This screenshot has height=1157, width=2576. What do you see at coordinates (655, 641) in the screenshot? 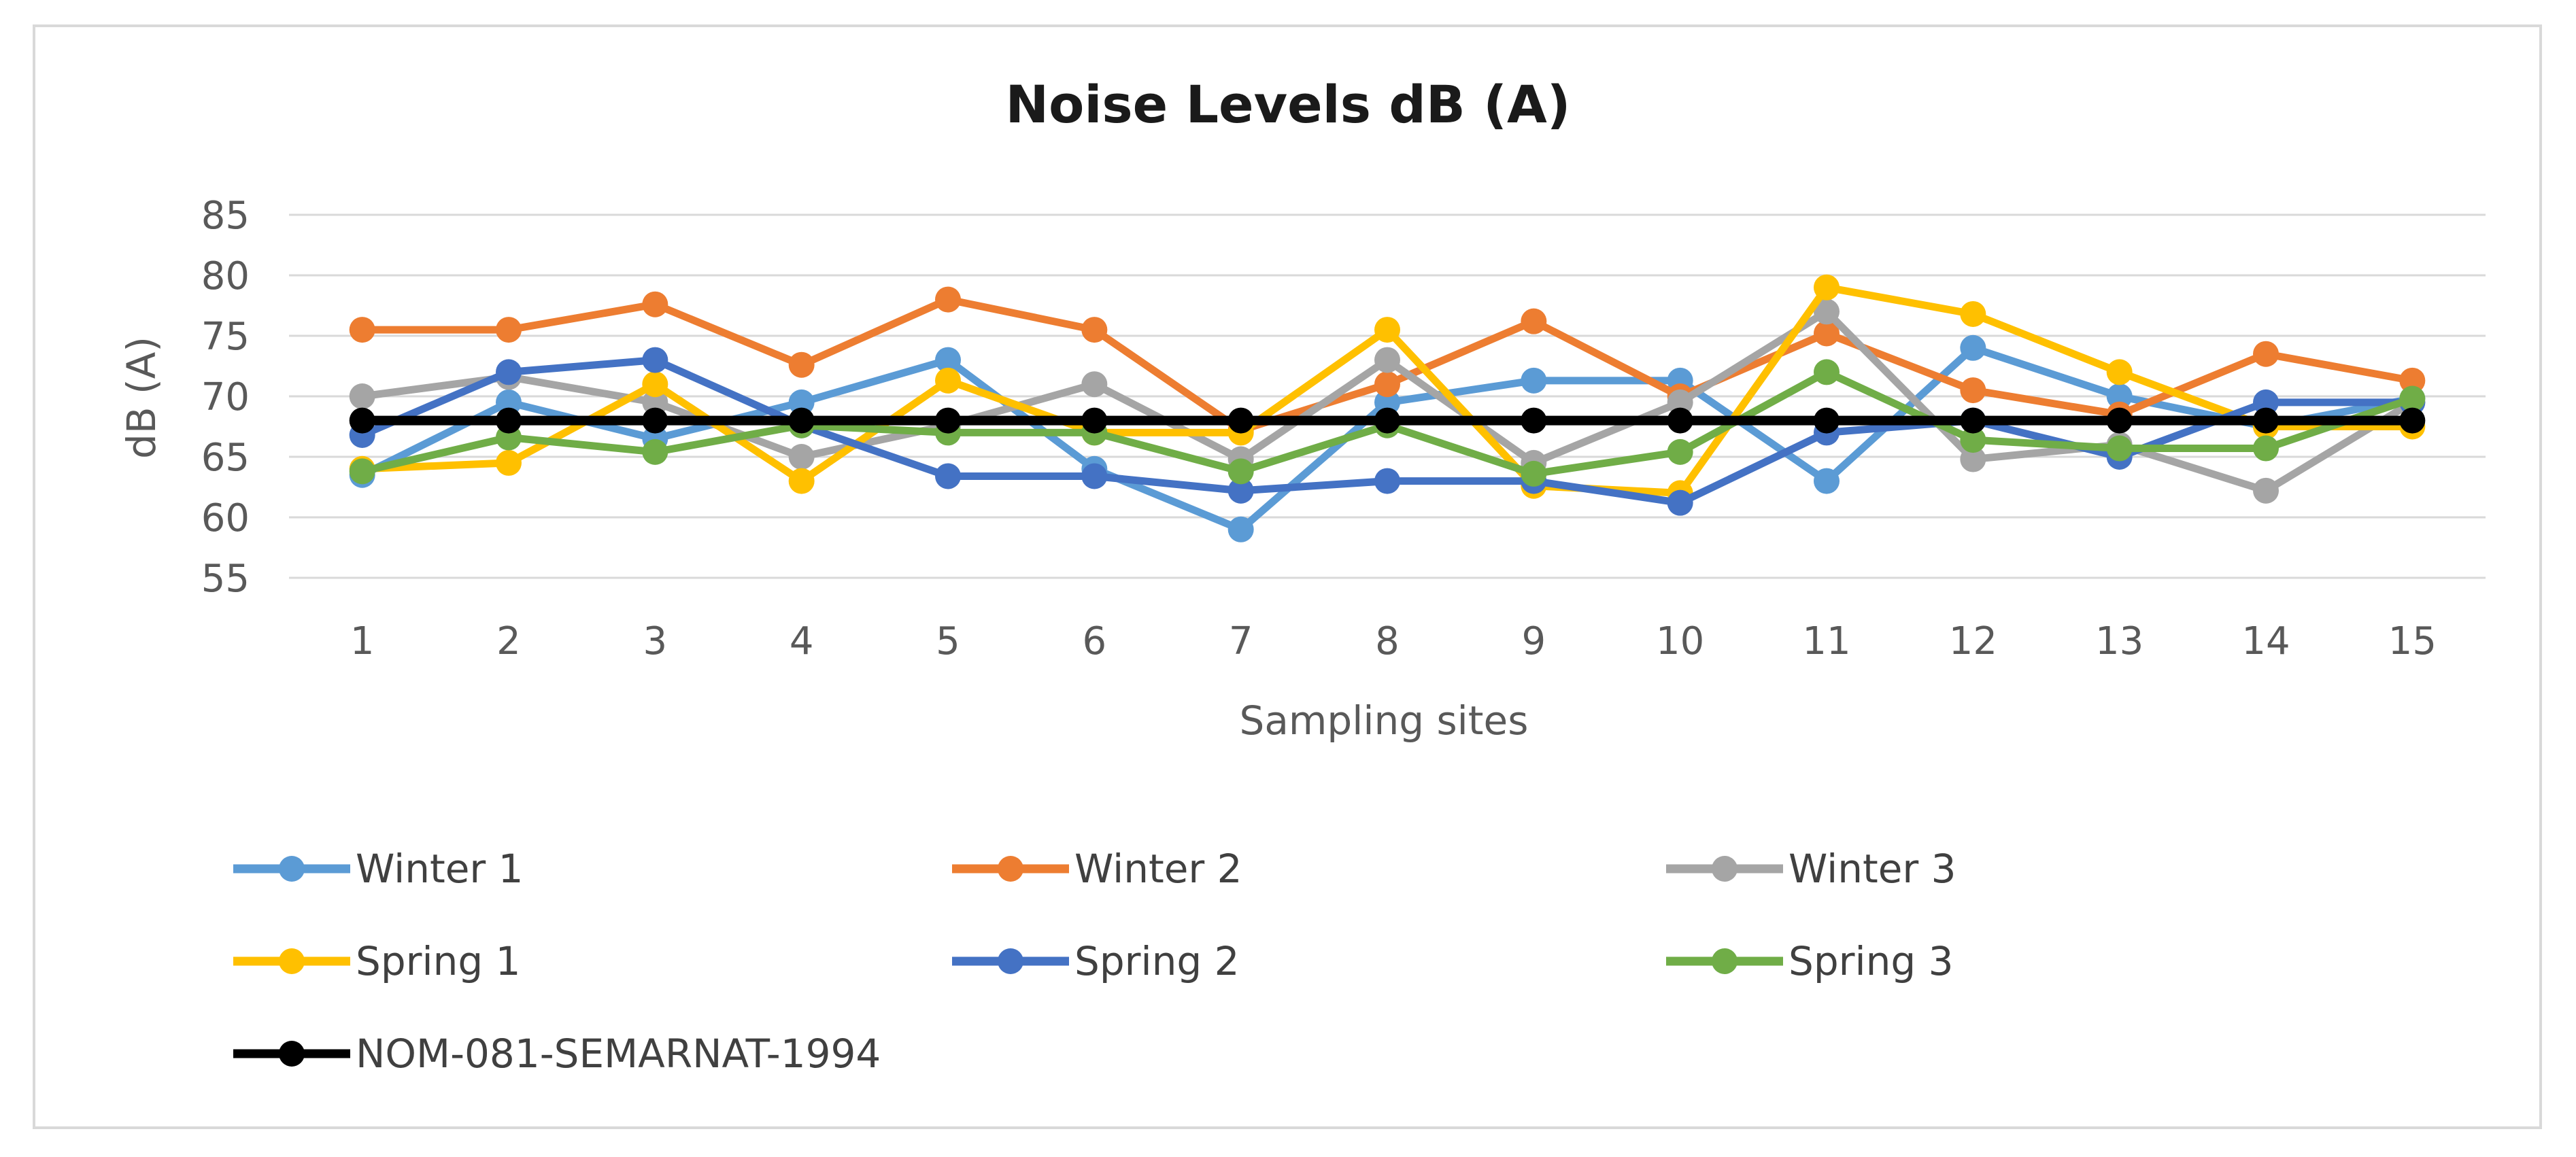
I see `x-tick-label: 3` at bounding box center [655, 641].